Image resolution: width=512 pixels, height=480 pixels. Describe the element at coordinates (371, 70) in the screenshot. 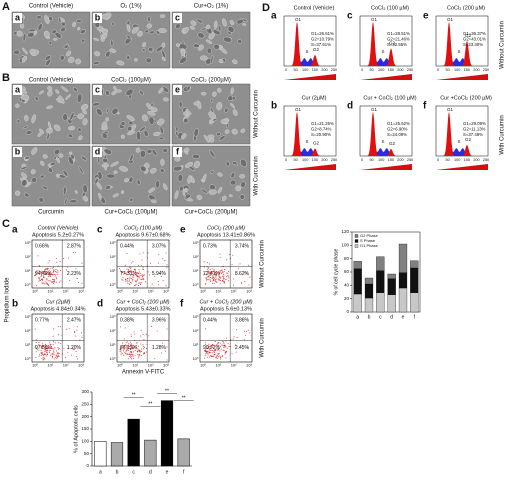

I see `x-tick-label: 50` at that location.